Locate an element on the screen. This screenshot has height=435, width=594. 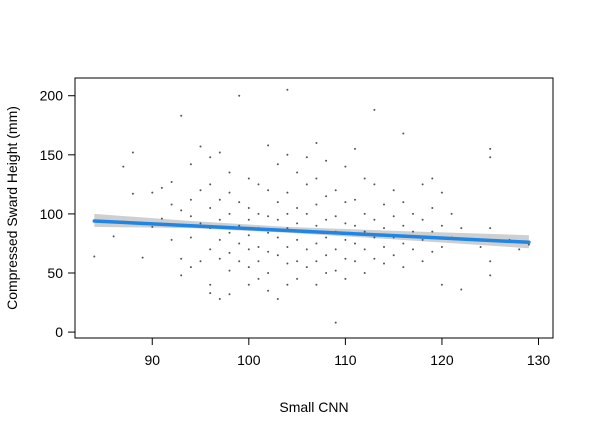
x-tick-label: 130 is located at coordinates (539, 360).